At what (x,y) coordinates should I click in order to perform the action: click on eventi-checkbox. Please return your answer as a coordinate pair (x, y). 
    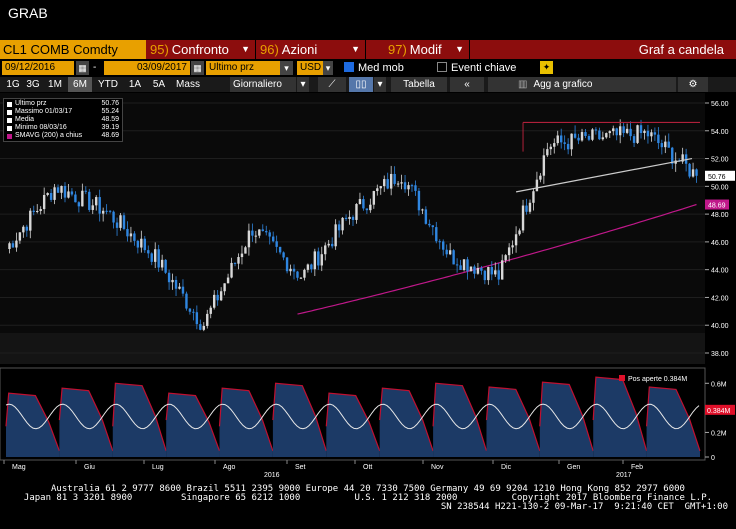
    Looking at the image, I should click on (442, 67).